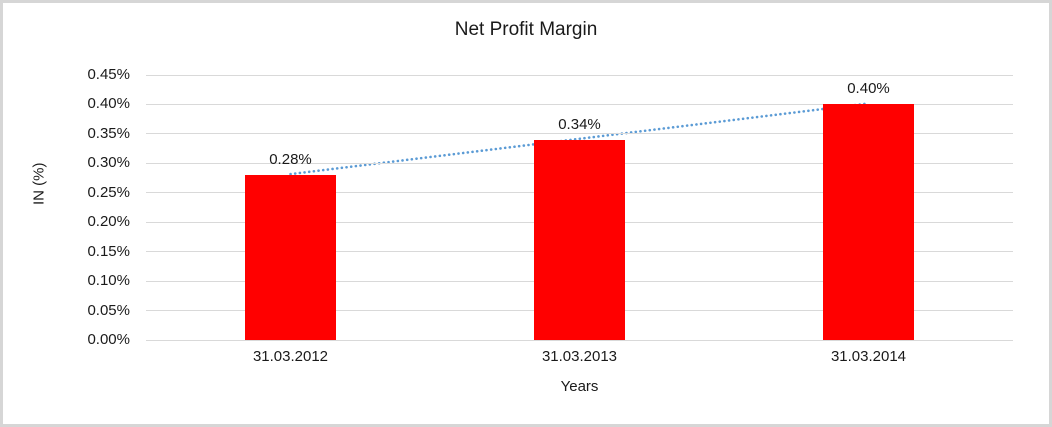  Describe the element at coordinates (108, 339) in the screenshot. I see `y-tick-label: 0.00%` at that location.